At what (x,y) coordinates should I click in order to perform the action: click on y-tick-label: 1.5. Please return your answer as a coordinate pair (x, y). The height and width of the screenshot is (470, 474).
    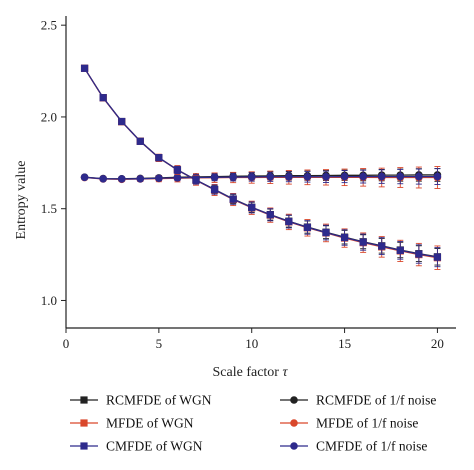
    Looking at the image, I should click on (49, 208).